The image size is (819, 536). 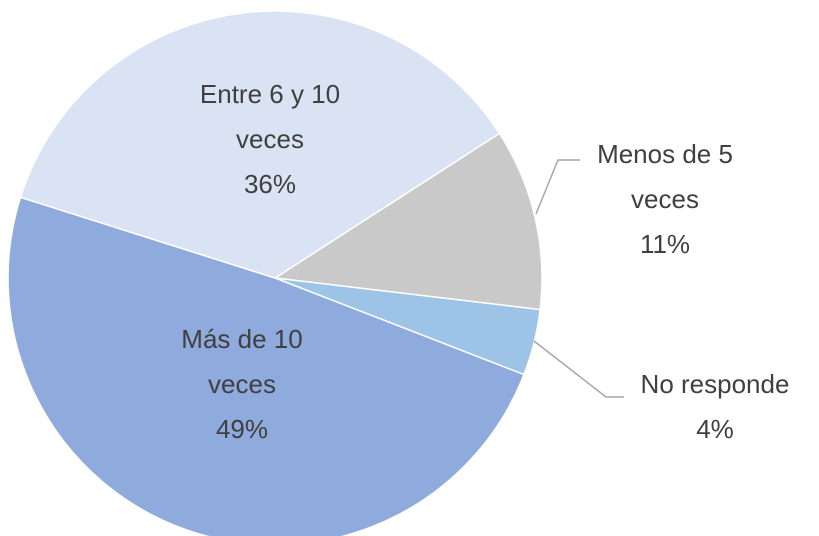 What do you see at coordinates (715, 429) in the screenshot?
I see `value-label: 4%` at bounding box center [715, 429].